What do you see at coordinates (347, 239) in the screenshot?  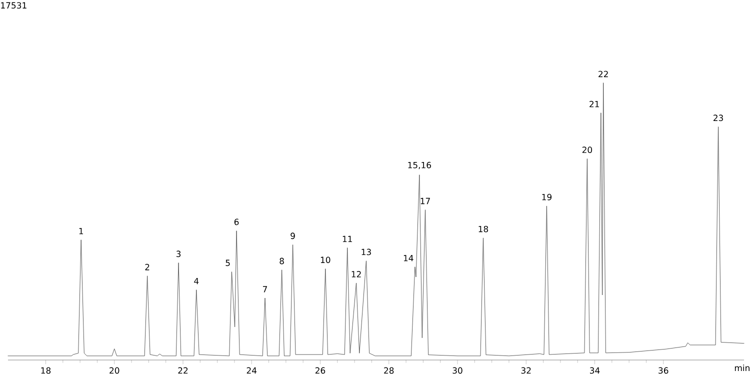 I see `annotation: 11` at bounding box center [347, 239].